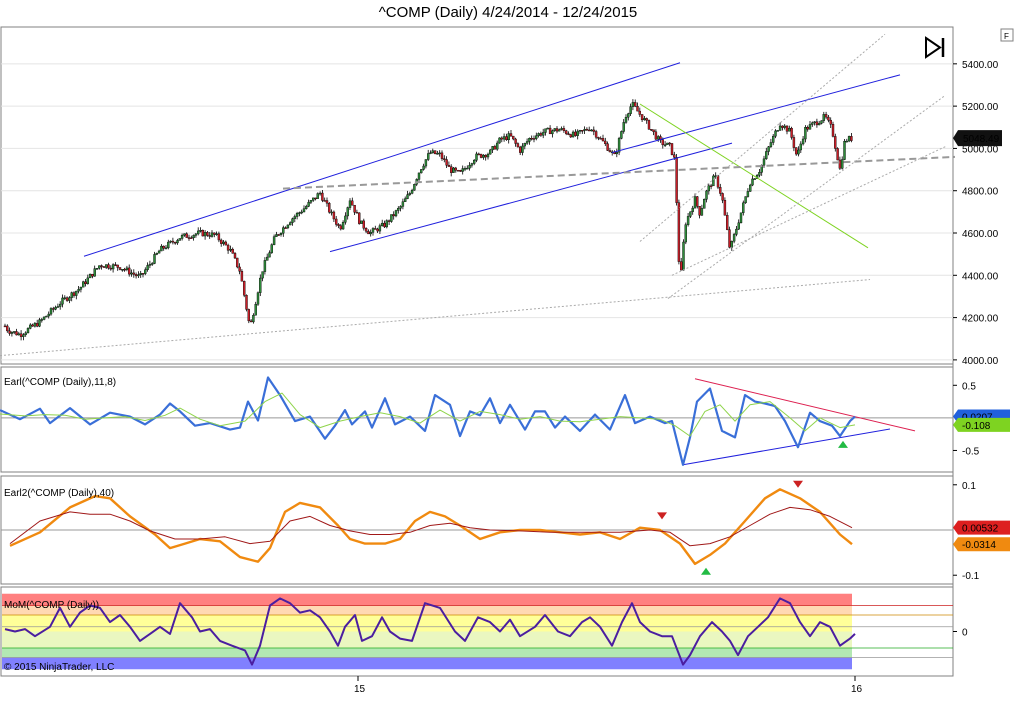  Describe the element at coordinates (980, 192) in the screenshot. I see `price-tick-label: 4800.00` at that location.